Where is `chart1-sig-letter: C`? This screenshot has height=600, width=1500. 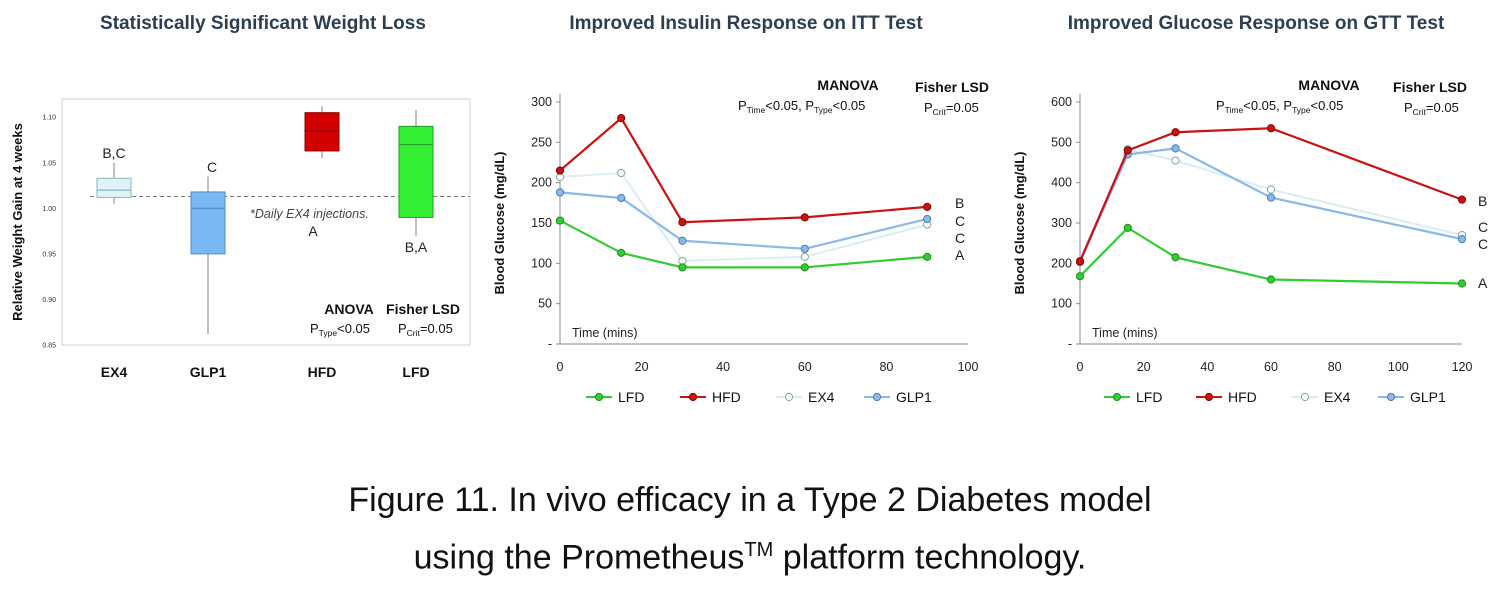
chart1-sig-letter: C is located at coordinates (212, 167).